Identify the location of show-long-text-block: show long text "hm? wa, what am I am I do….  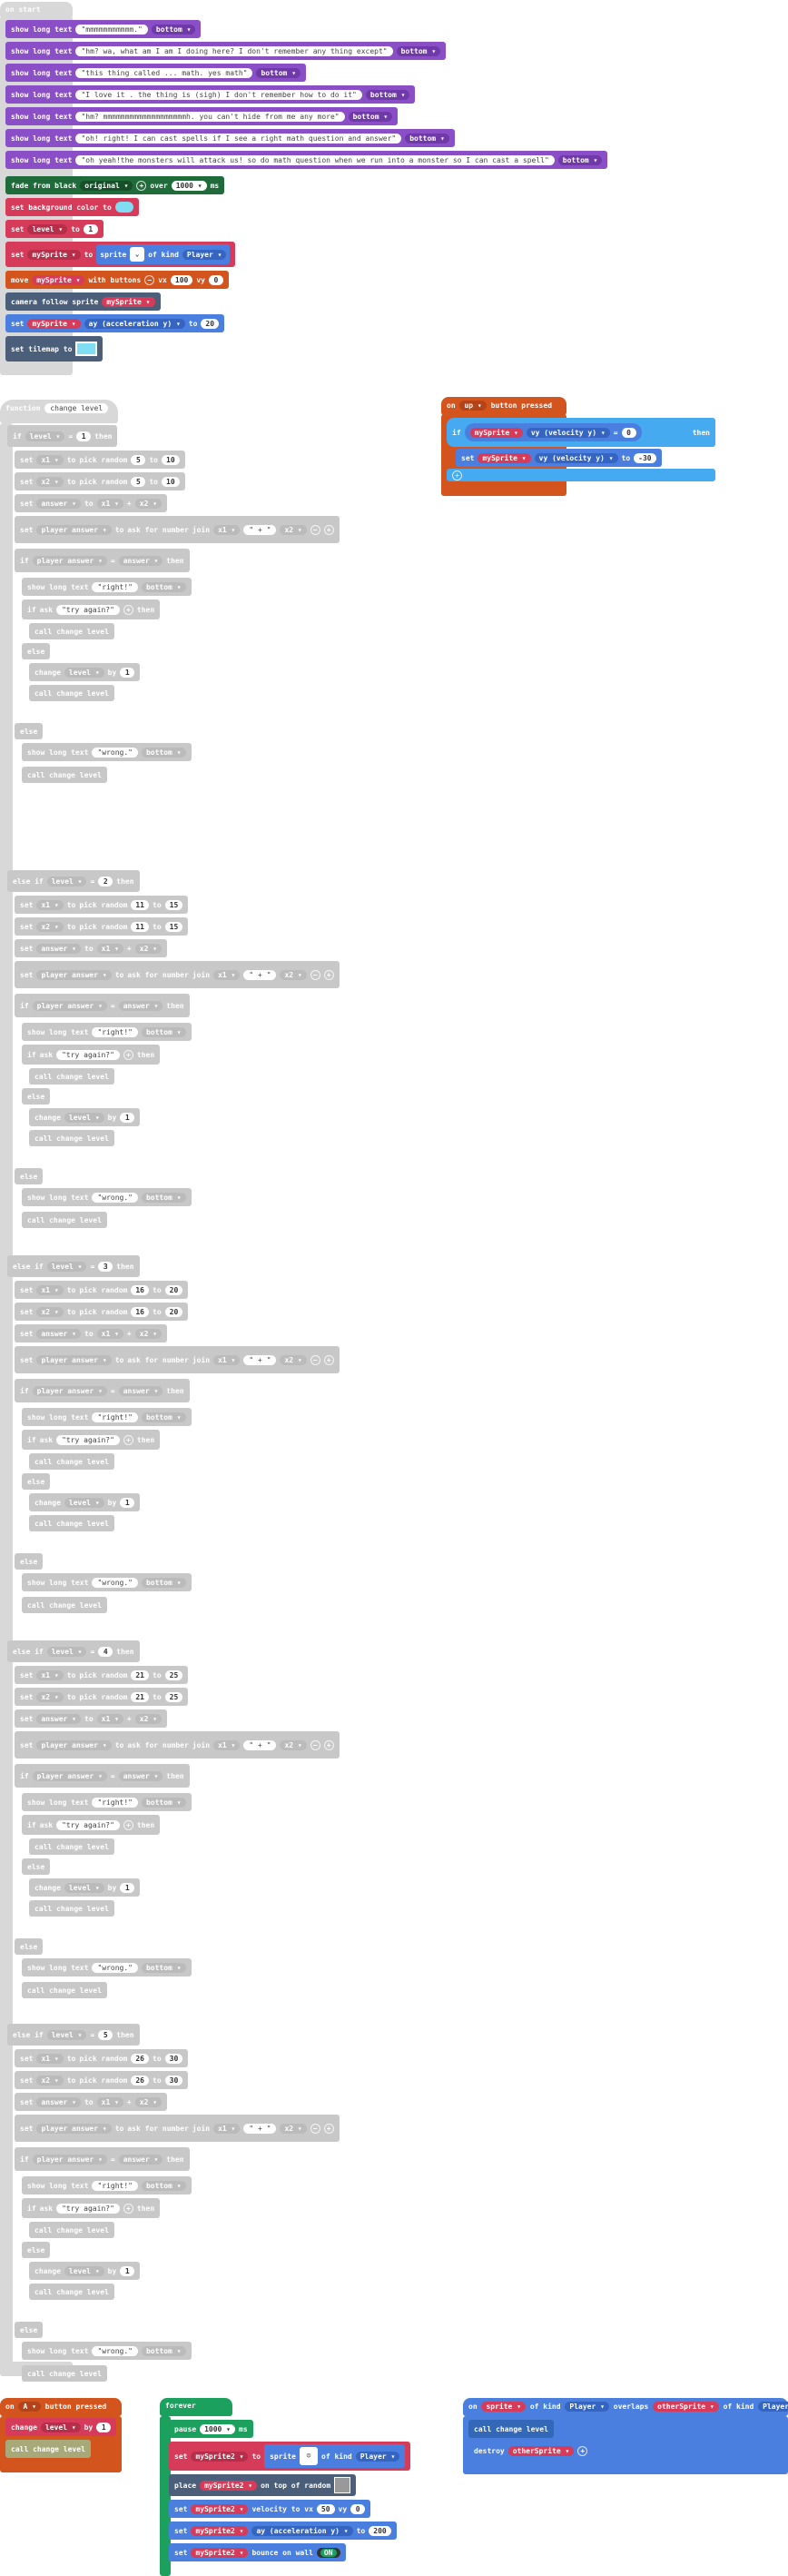
(226, 51).